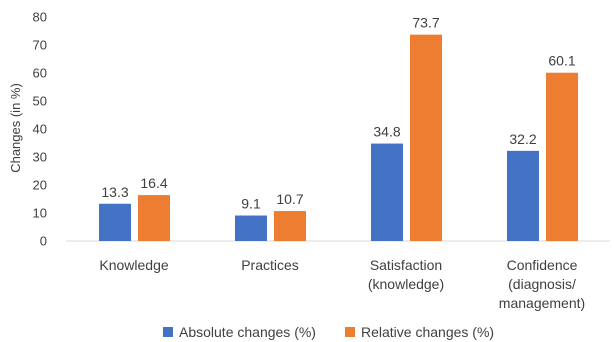  I want to click on y-tick-label: 80, so click(40, 17).